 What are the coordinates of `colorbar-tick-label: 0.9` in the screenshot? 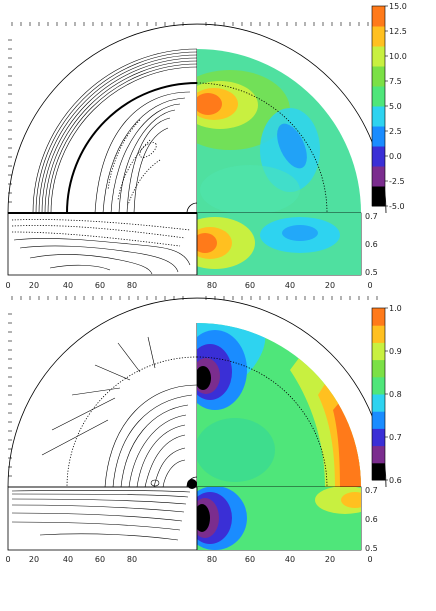 It's located at (395, 351).